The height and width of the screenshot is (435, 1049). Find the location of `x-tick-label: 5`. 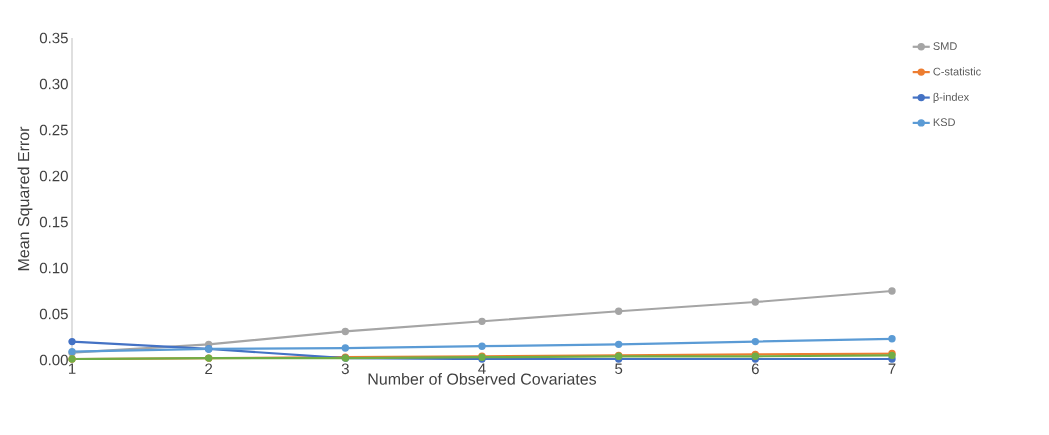

x-tick-label: 5 is located at coordinates (619, 368).